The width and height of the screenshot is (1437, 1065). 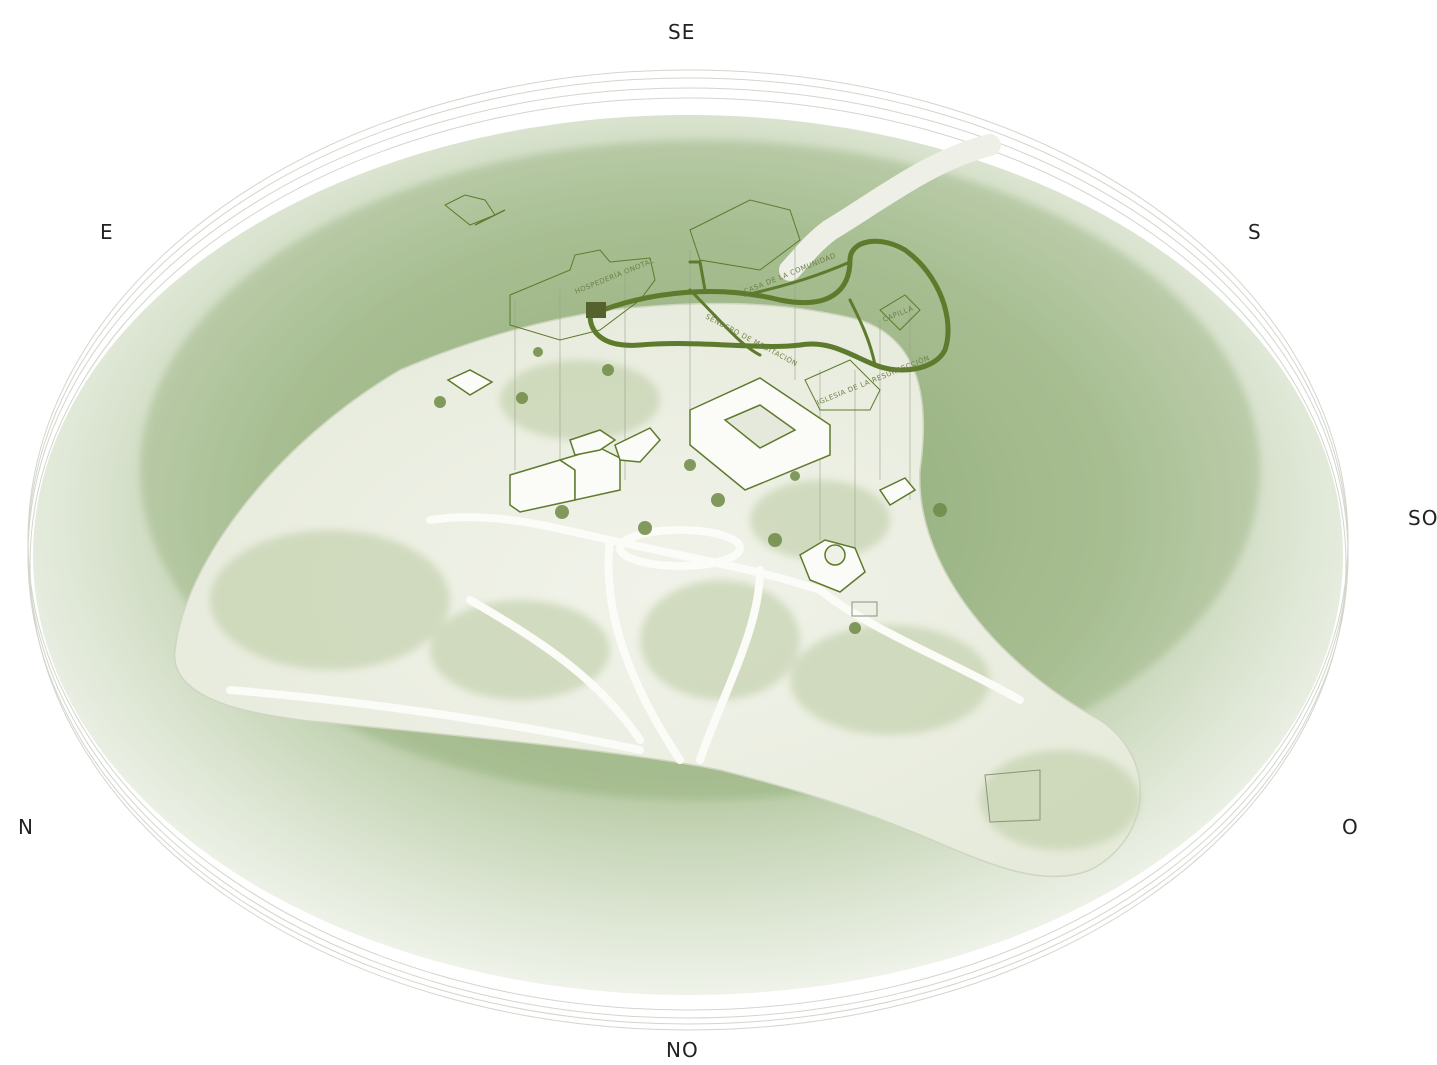 I want to click on hospederia-outline, so click(x=582, y=295).